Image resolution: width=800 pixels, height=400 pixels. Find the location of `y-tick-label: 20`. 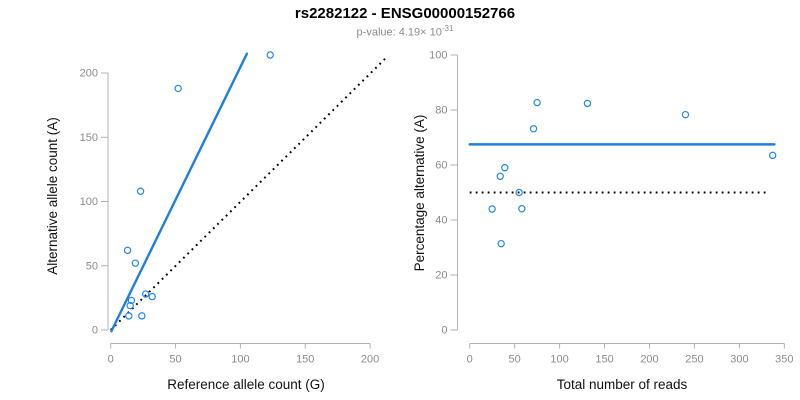

y-tick-label: 20 is located at coordinates (441, 276).